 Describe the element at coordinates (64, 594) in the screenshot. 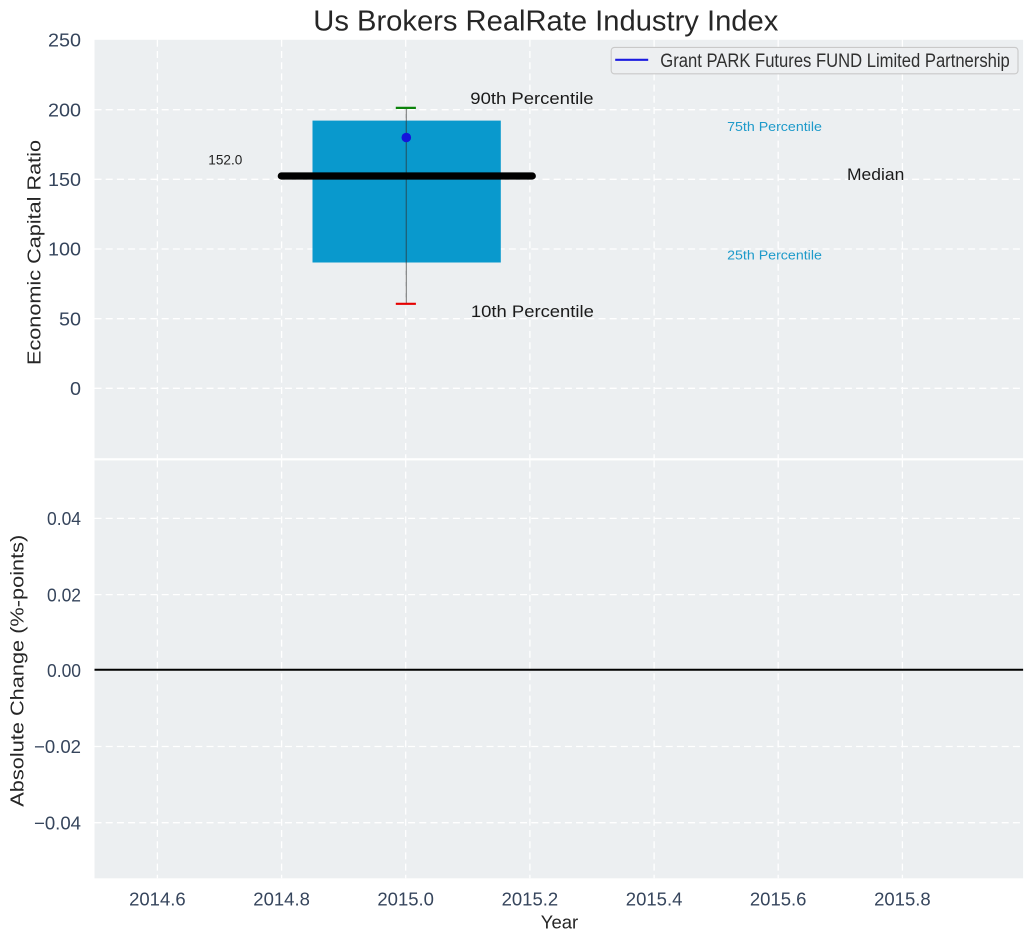

I see `svg-text: 0.02` at that location.